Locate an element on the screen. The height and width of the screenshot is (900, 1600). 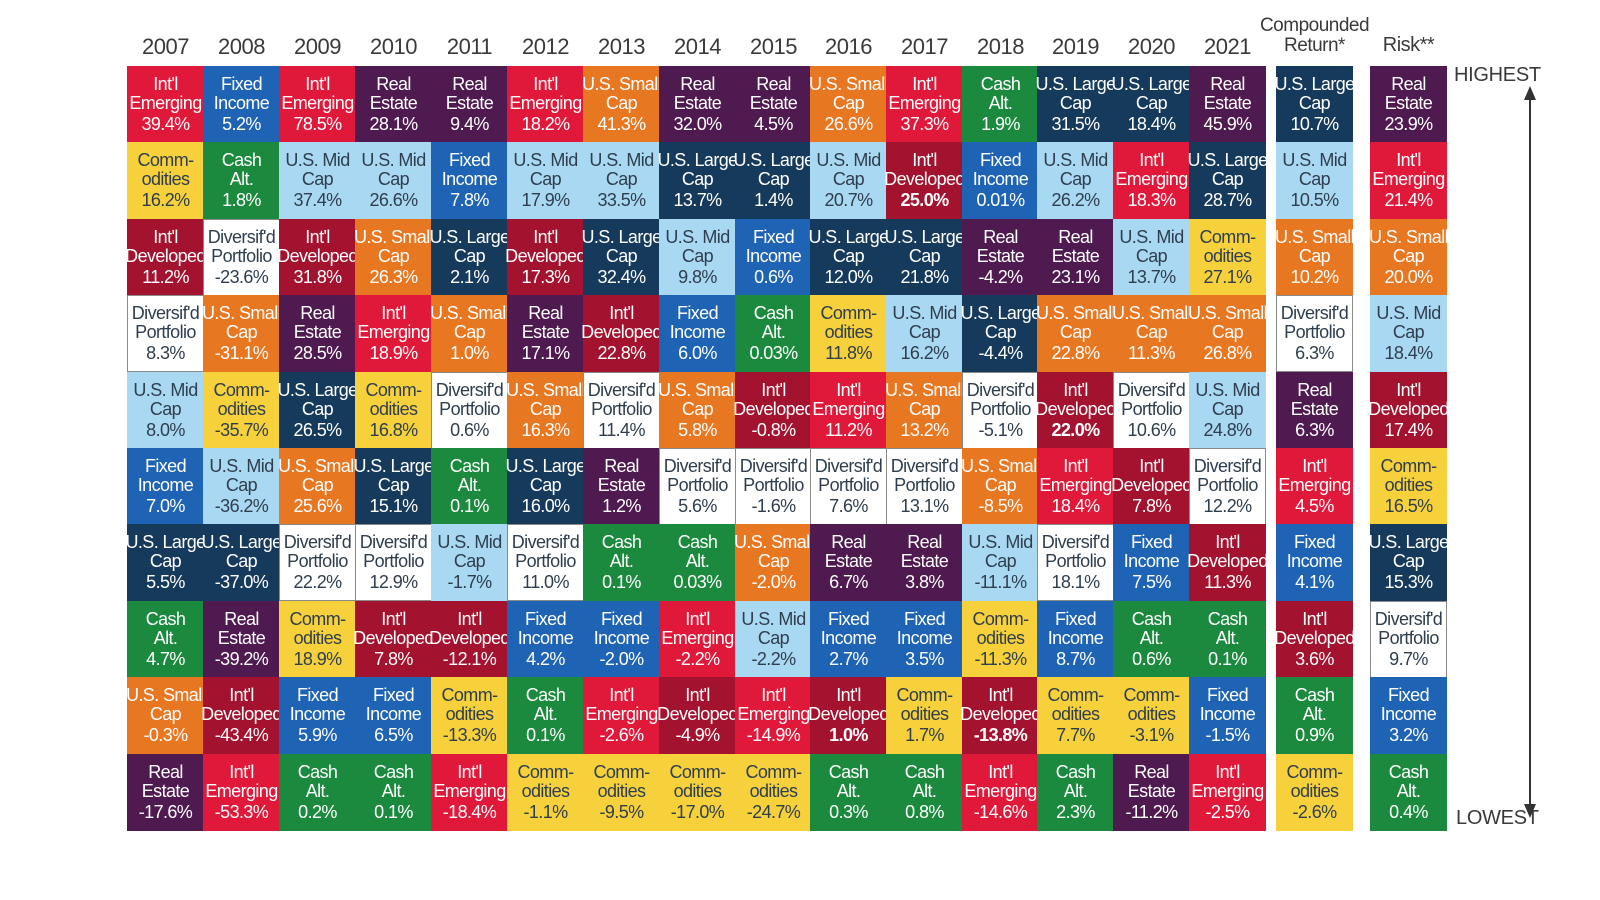
quilt-cell: Int'l Developed 7.8% is located at coordinates (393, 639).